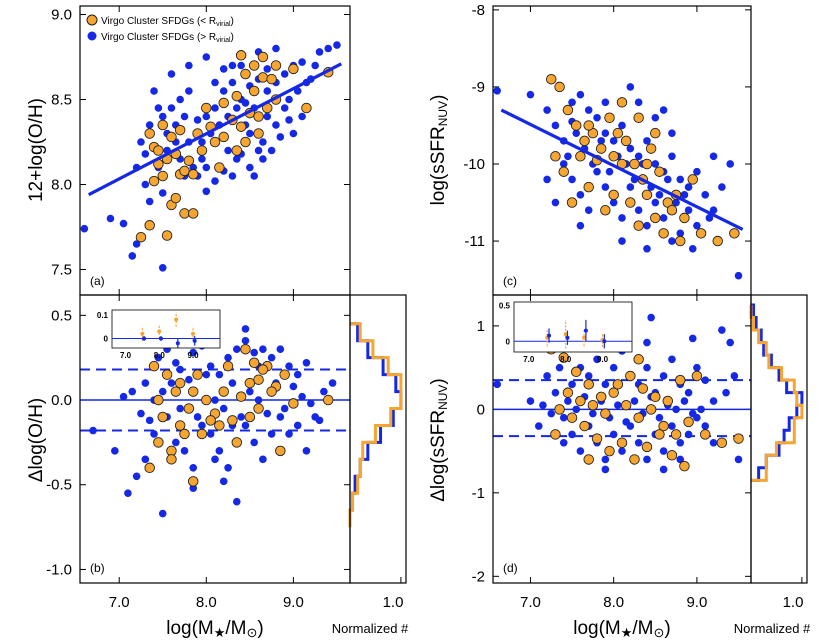 This screenshot has height=643, width=831. I want to click on panel-b-label: (b), so click(97, 568).